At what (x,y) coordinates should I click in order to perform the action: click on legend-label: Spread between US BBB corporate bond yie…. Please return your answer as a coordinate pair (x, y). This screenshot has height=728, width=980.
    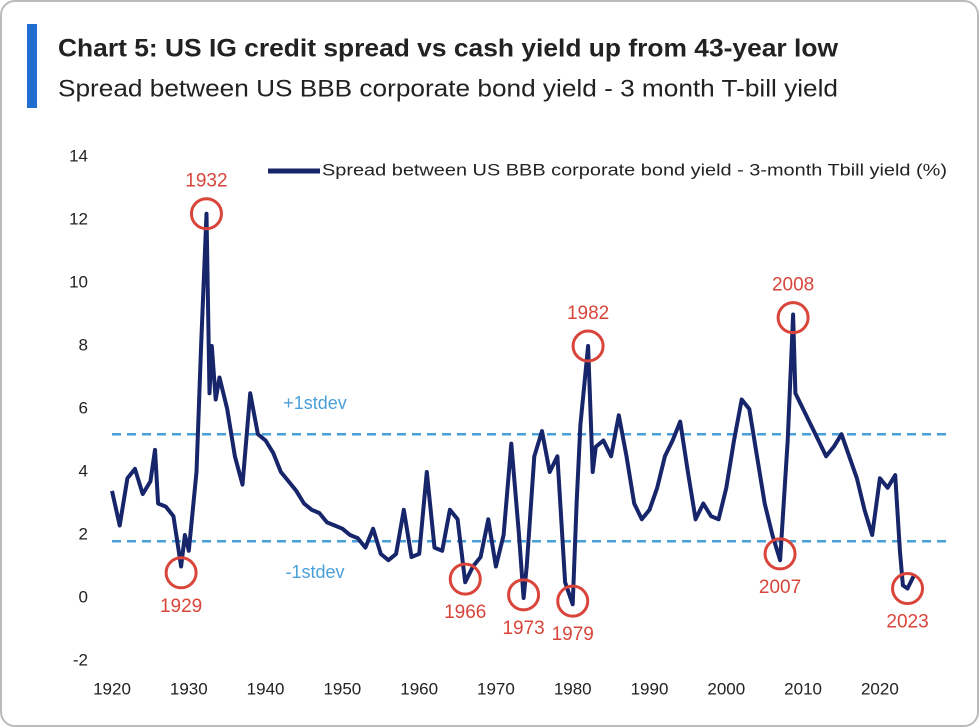
    Looking at the image, I should click on (634, 169).